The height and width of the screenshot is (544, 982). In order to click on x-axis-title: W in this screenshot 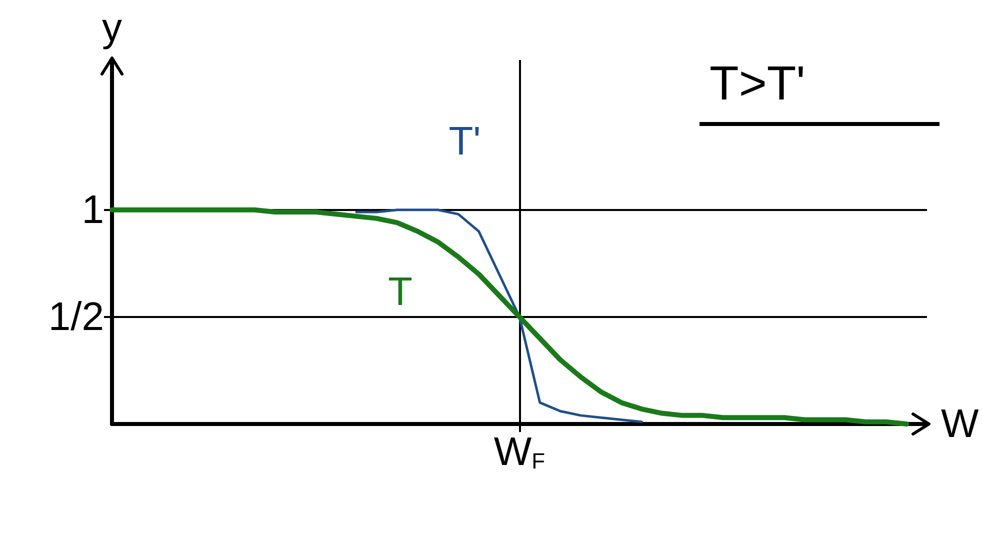, I will do `click(960, 424)`.